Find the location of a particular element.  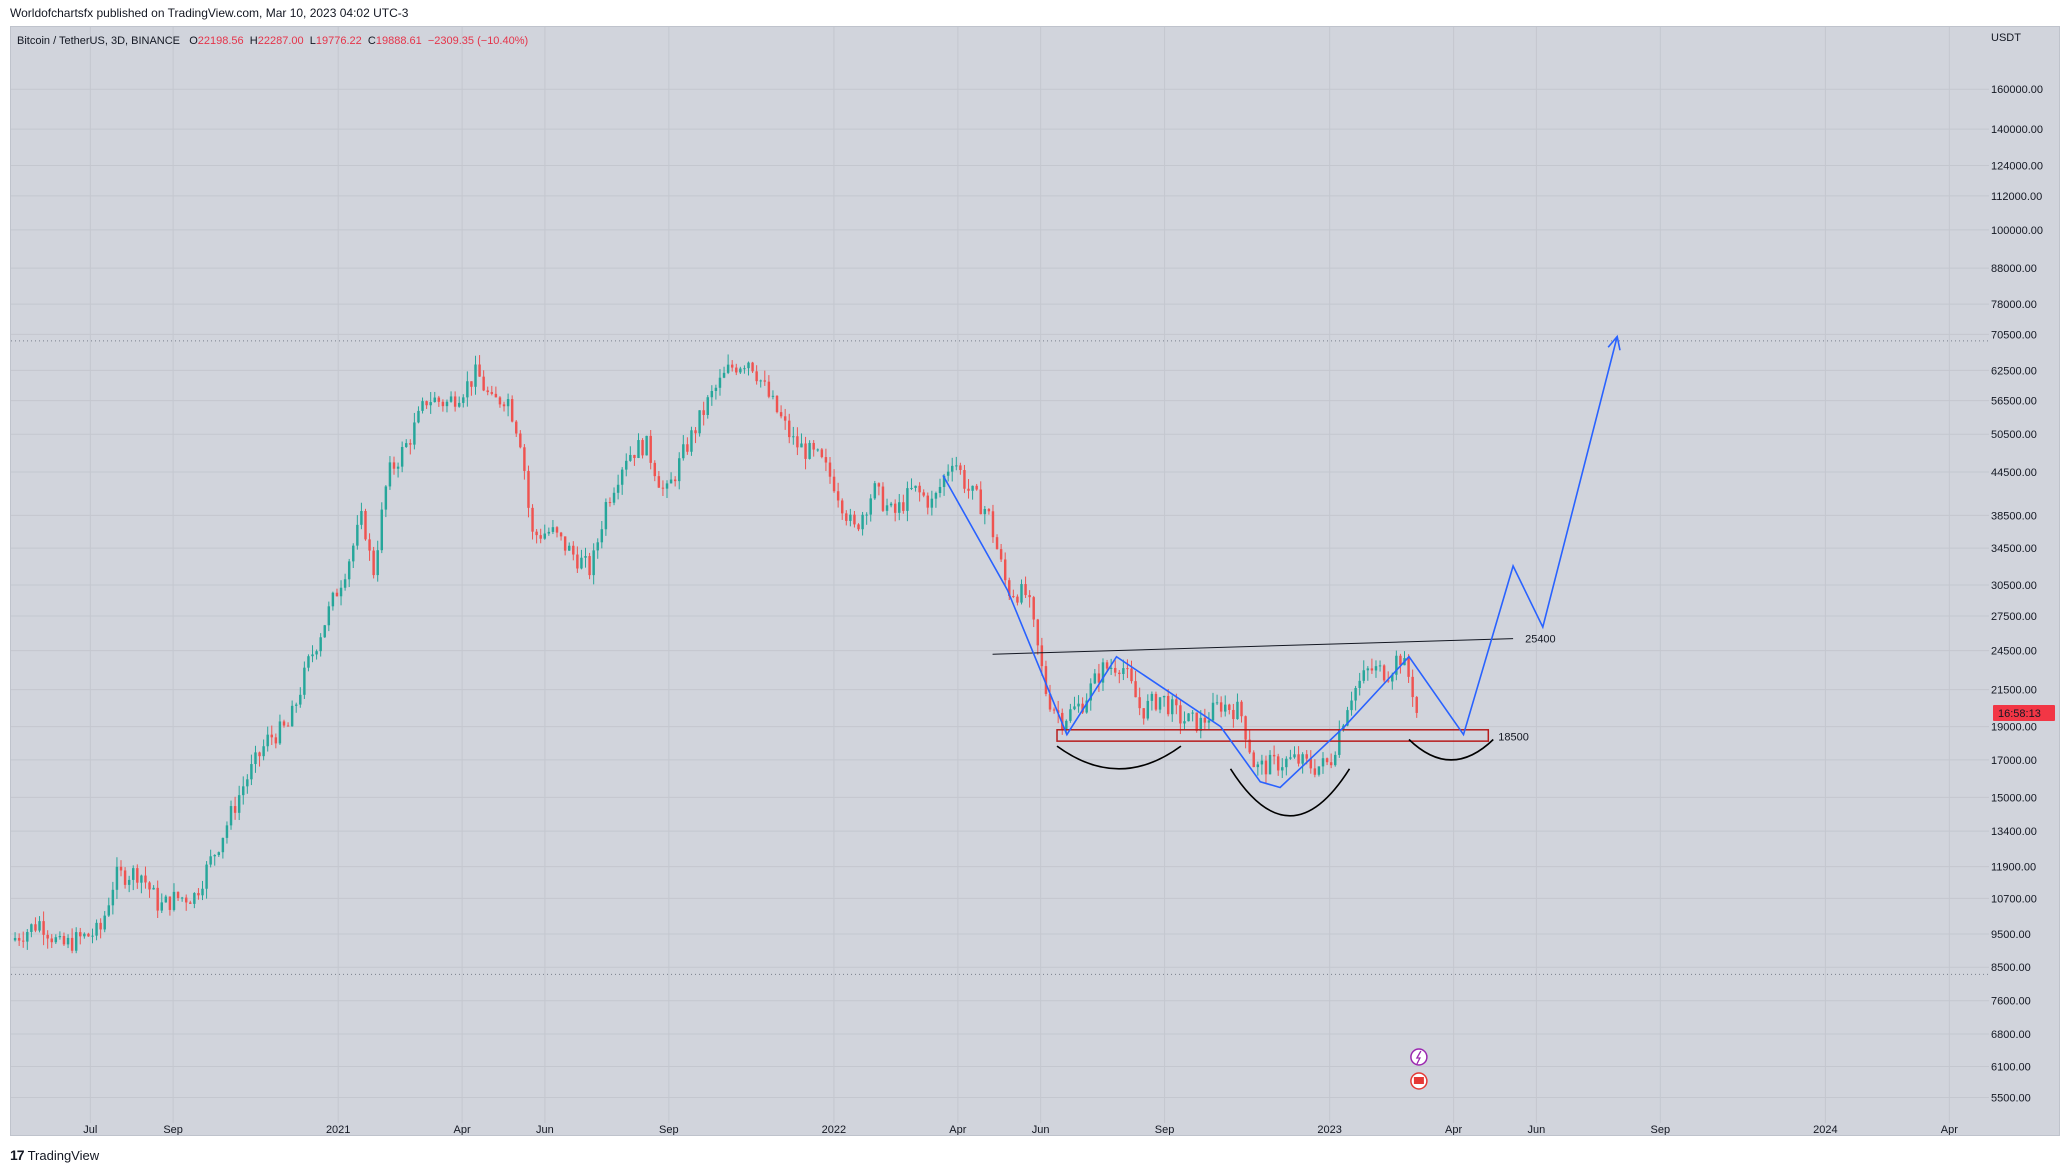

price-tick-label: 70500.00 is located at coordinates (2014, 335).